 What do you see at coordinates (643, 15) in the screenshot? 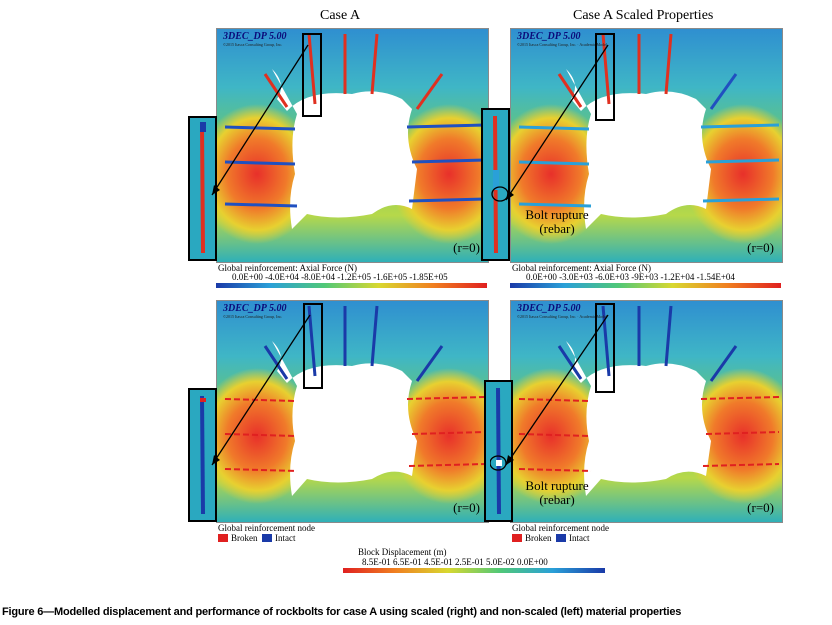
I see `title-case-a-scaled: Case A Scaled Properties` at bounding box center [643, 15].